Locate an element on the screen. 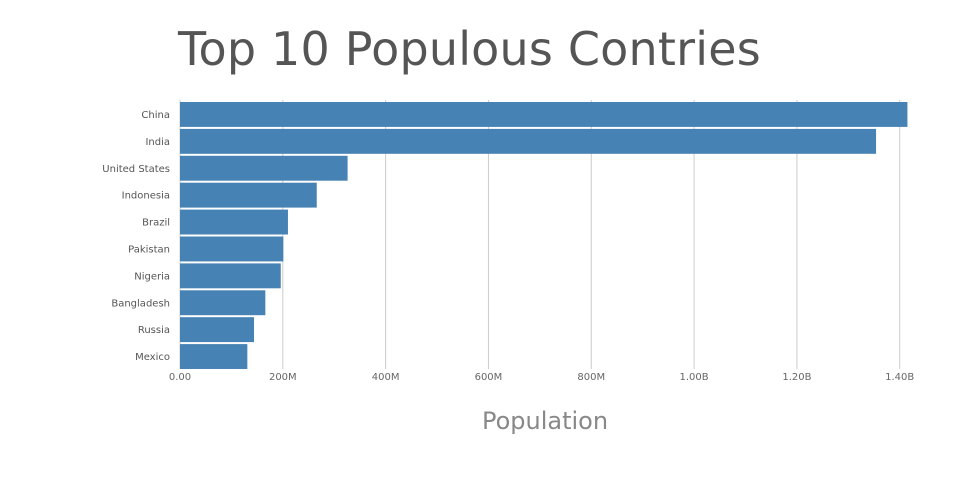  category-label: Bangladesh is located at coordinates (140, 303).